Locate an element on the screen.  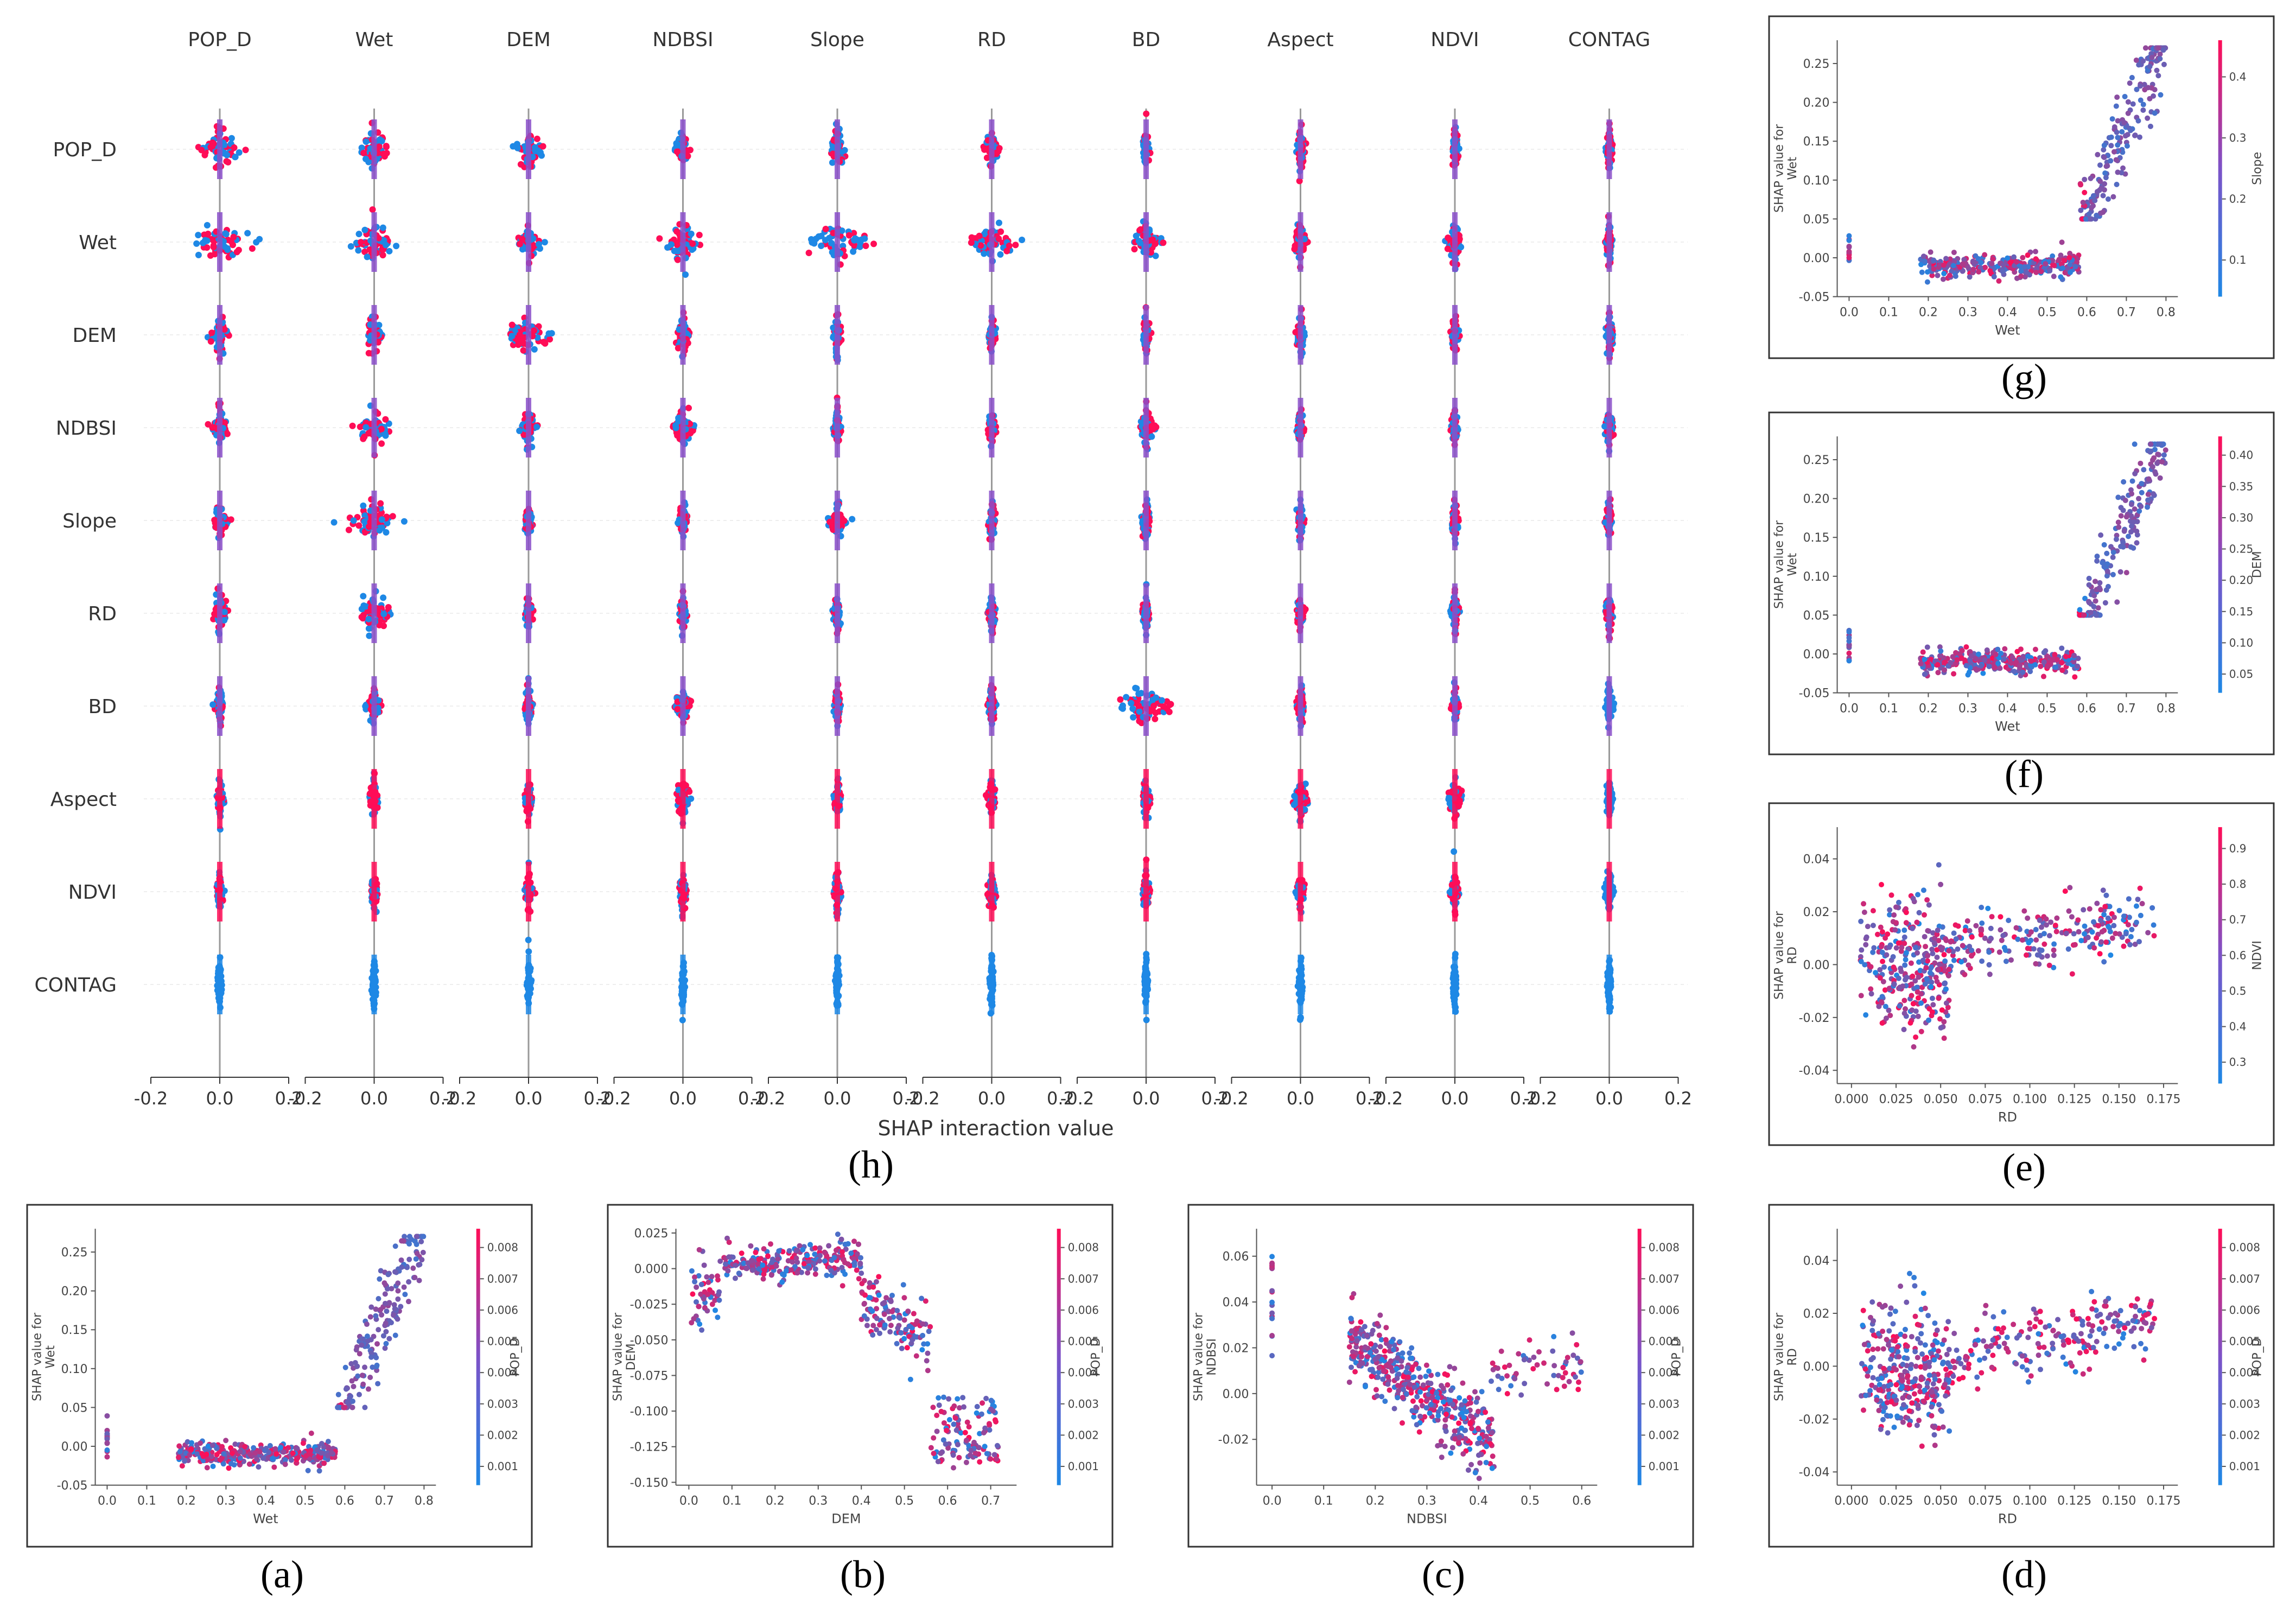
column-header-ndbsi: NDBSI is located at coordinates (682, 40).